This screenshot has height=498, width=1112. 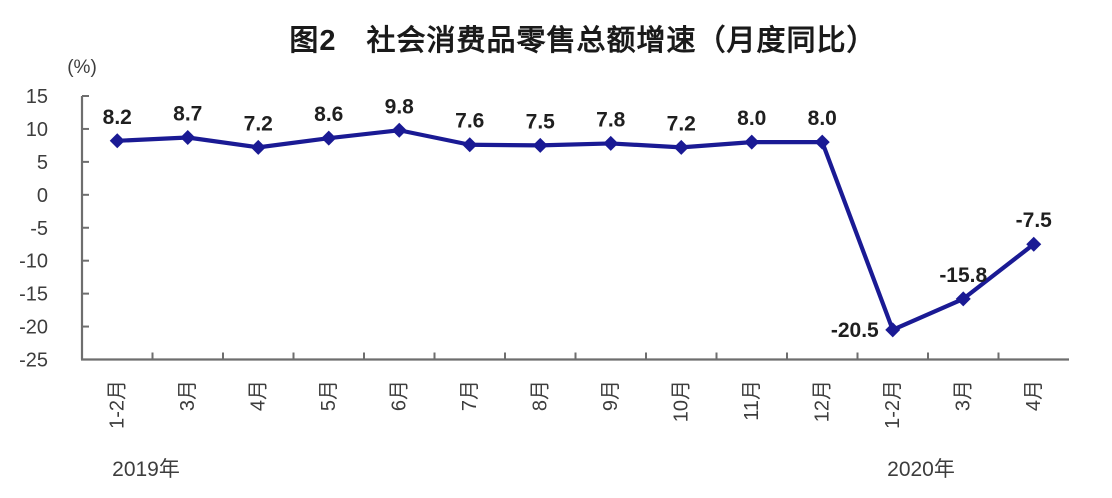 I want to click on x-axis-category-label: 5月, so click(x=329, y=395).